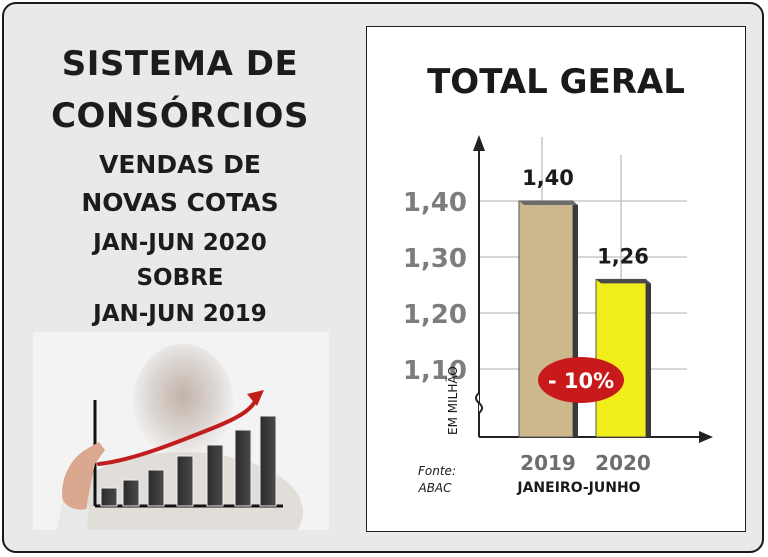 Image resolution: width=768 pixels, height=557 pixels. Describe the element at coordinates (575, 321) in the screenshot. I see `bar-2019-shadow` at that location.